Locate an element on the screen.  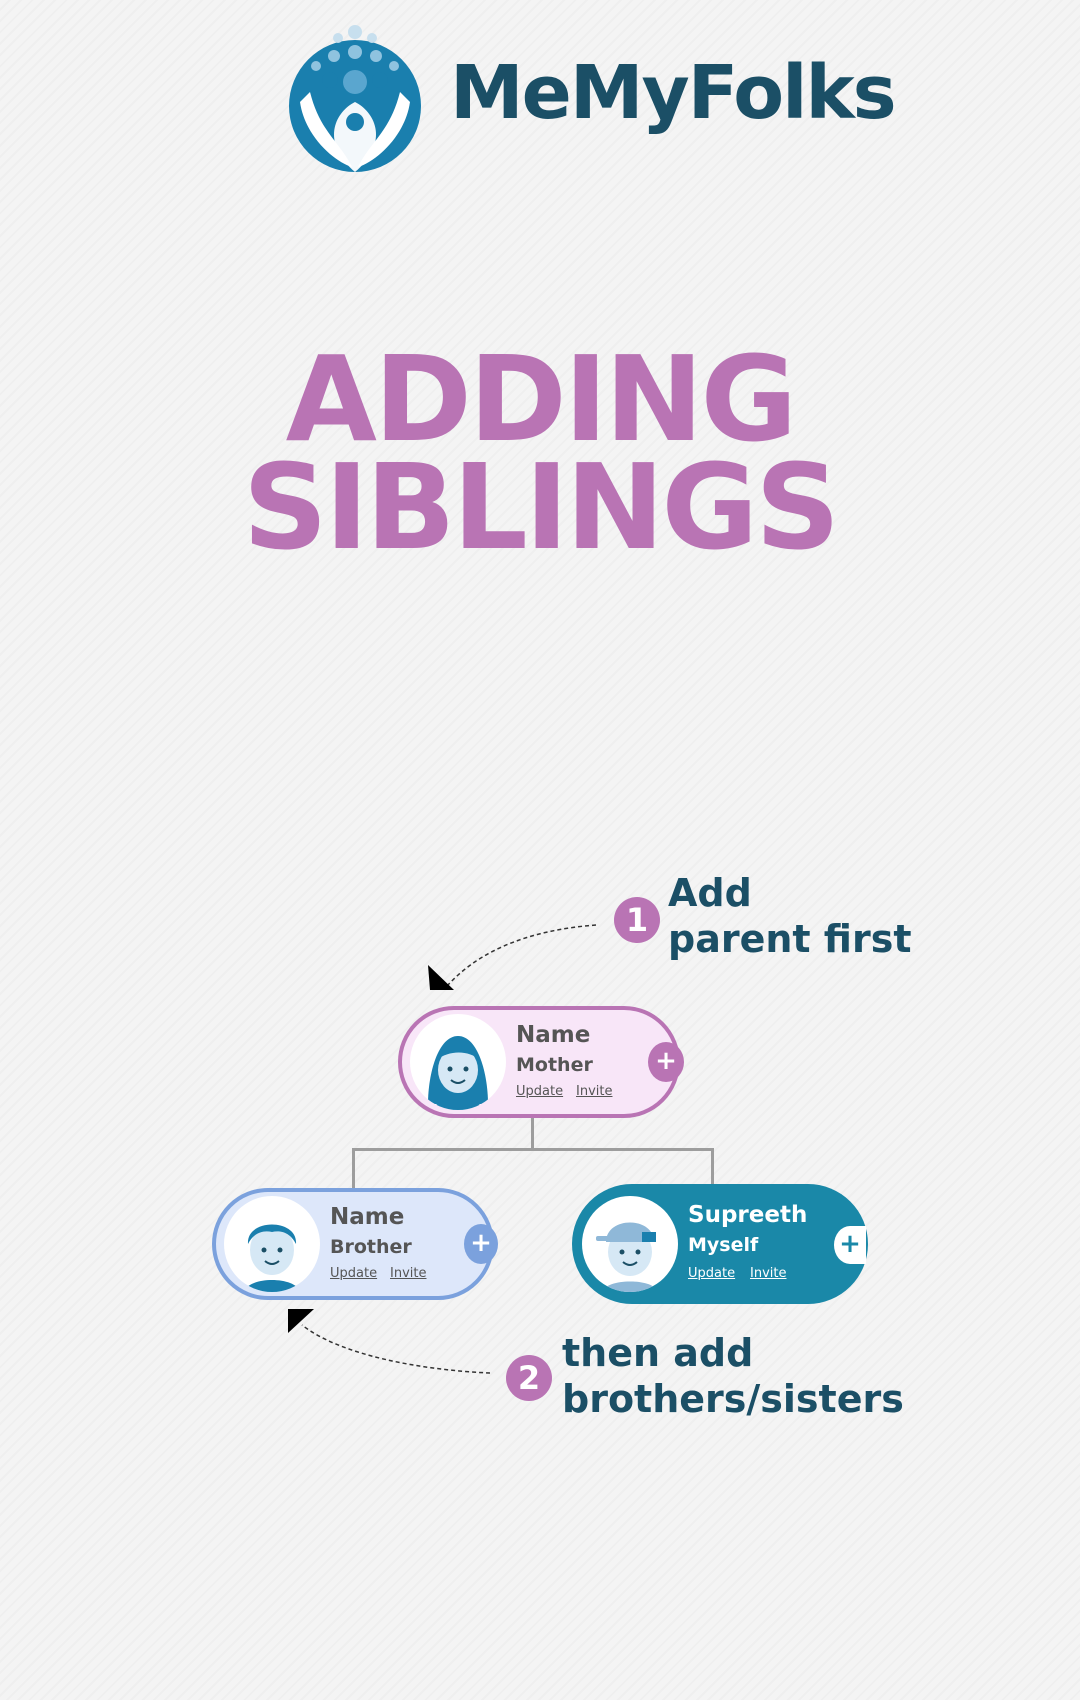
self-invite-link: Invite is located at coordinates (768, 1273).